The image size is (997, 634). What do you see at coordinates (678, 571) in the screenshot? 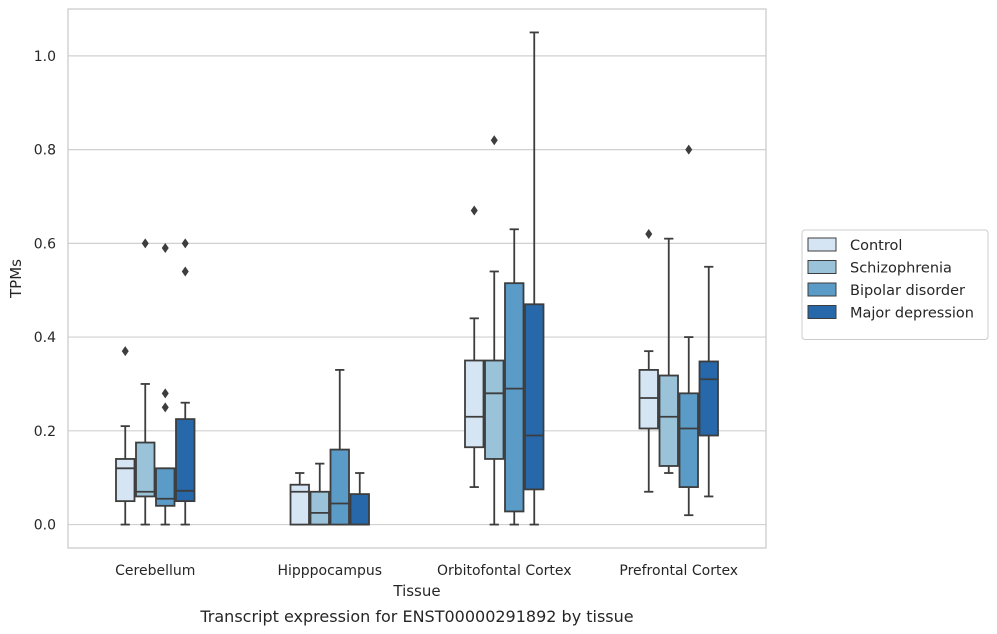
I see `x-tick-label: Prefrontal Cortex` at bounding box center [678, 571].